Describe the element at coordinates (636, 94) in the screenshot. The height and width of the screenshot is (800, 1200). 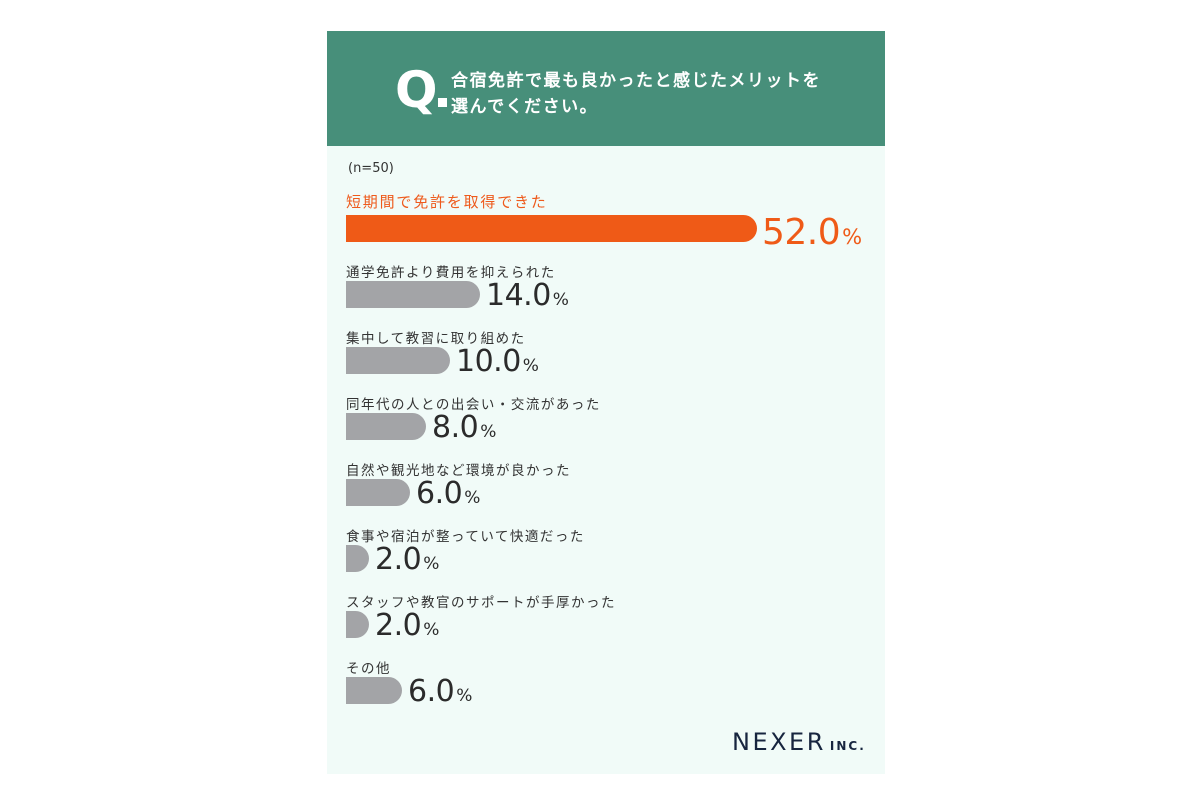
I see `question-text: 合宿免許で最も良かったと感じたメリットを 選んでください。` at that location.